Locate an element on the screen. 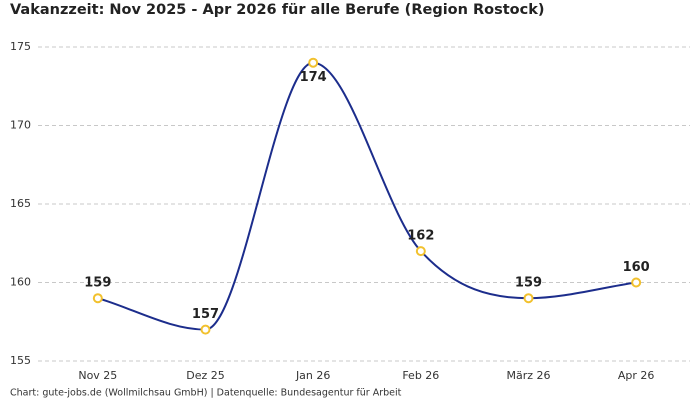  x-tick-label: März 26 is located at coordinates (528, 375).